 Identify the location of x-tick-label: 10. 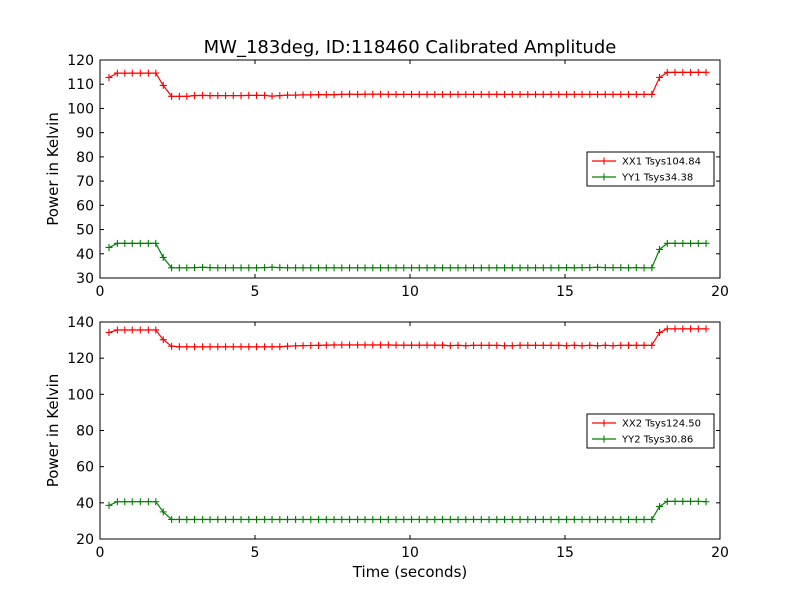
(410, 292).